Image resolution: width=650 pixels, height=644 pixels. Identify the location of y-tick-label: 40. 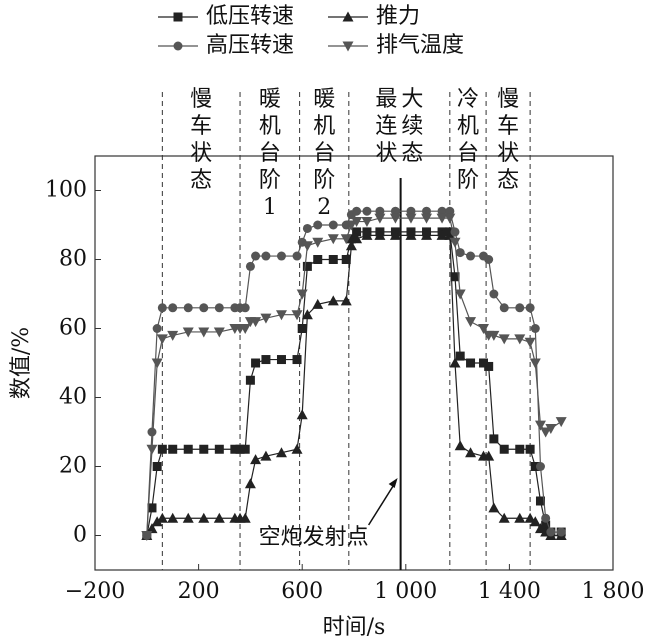
(73, 397).